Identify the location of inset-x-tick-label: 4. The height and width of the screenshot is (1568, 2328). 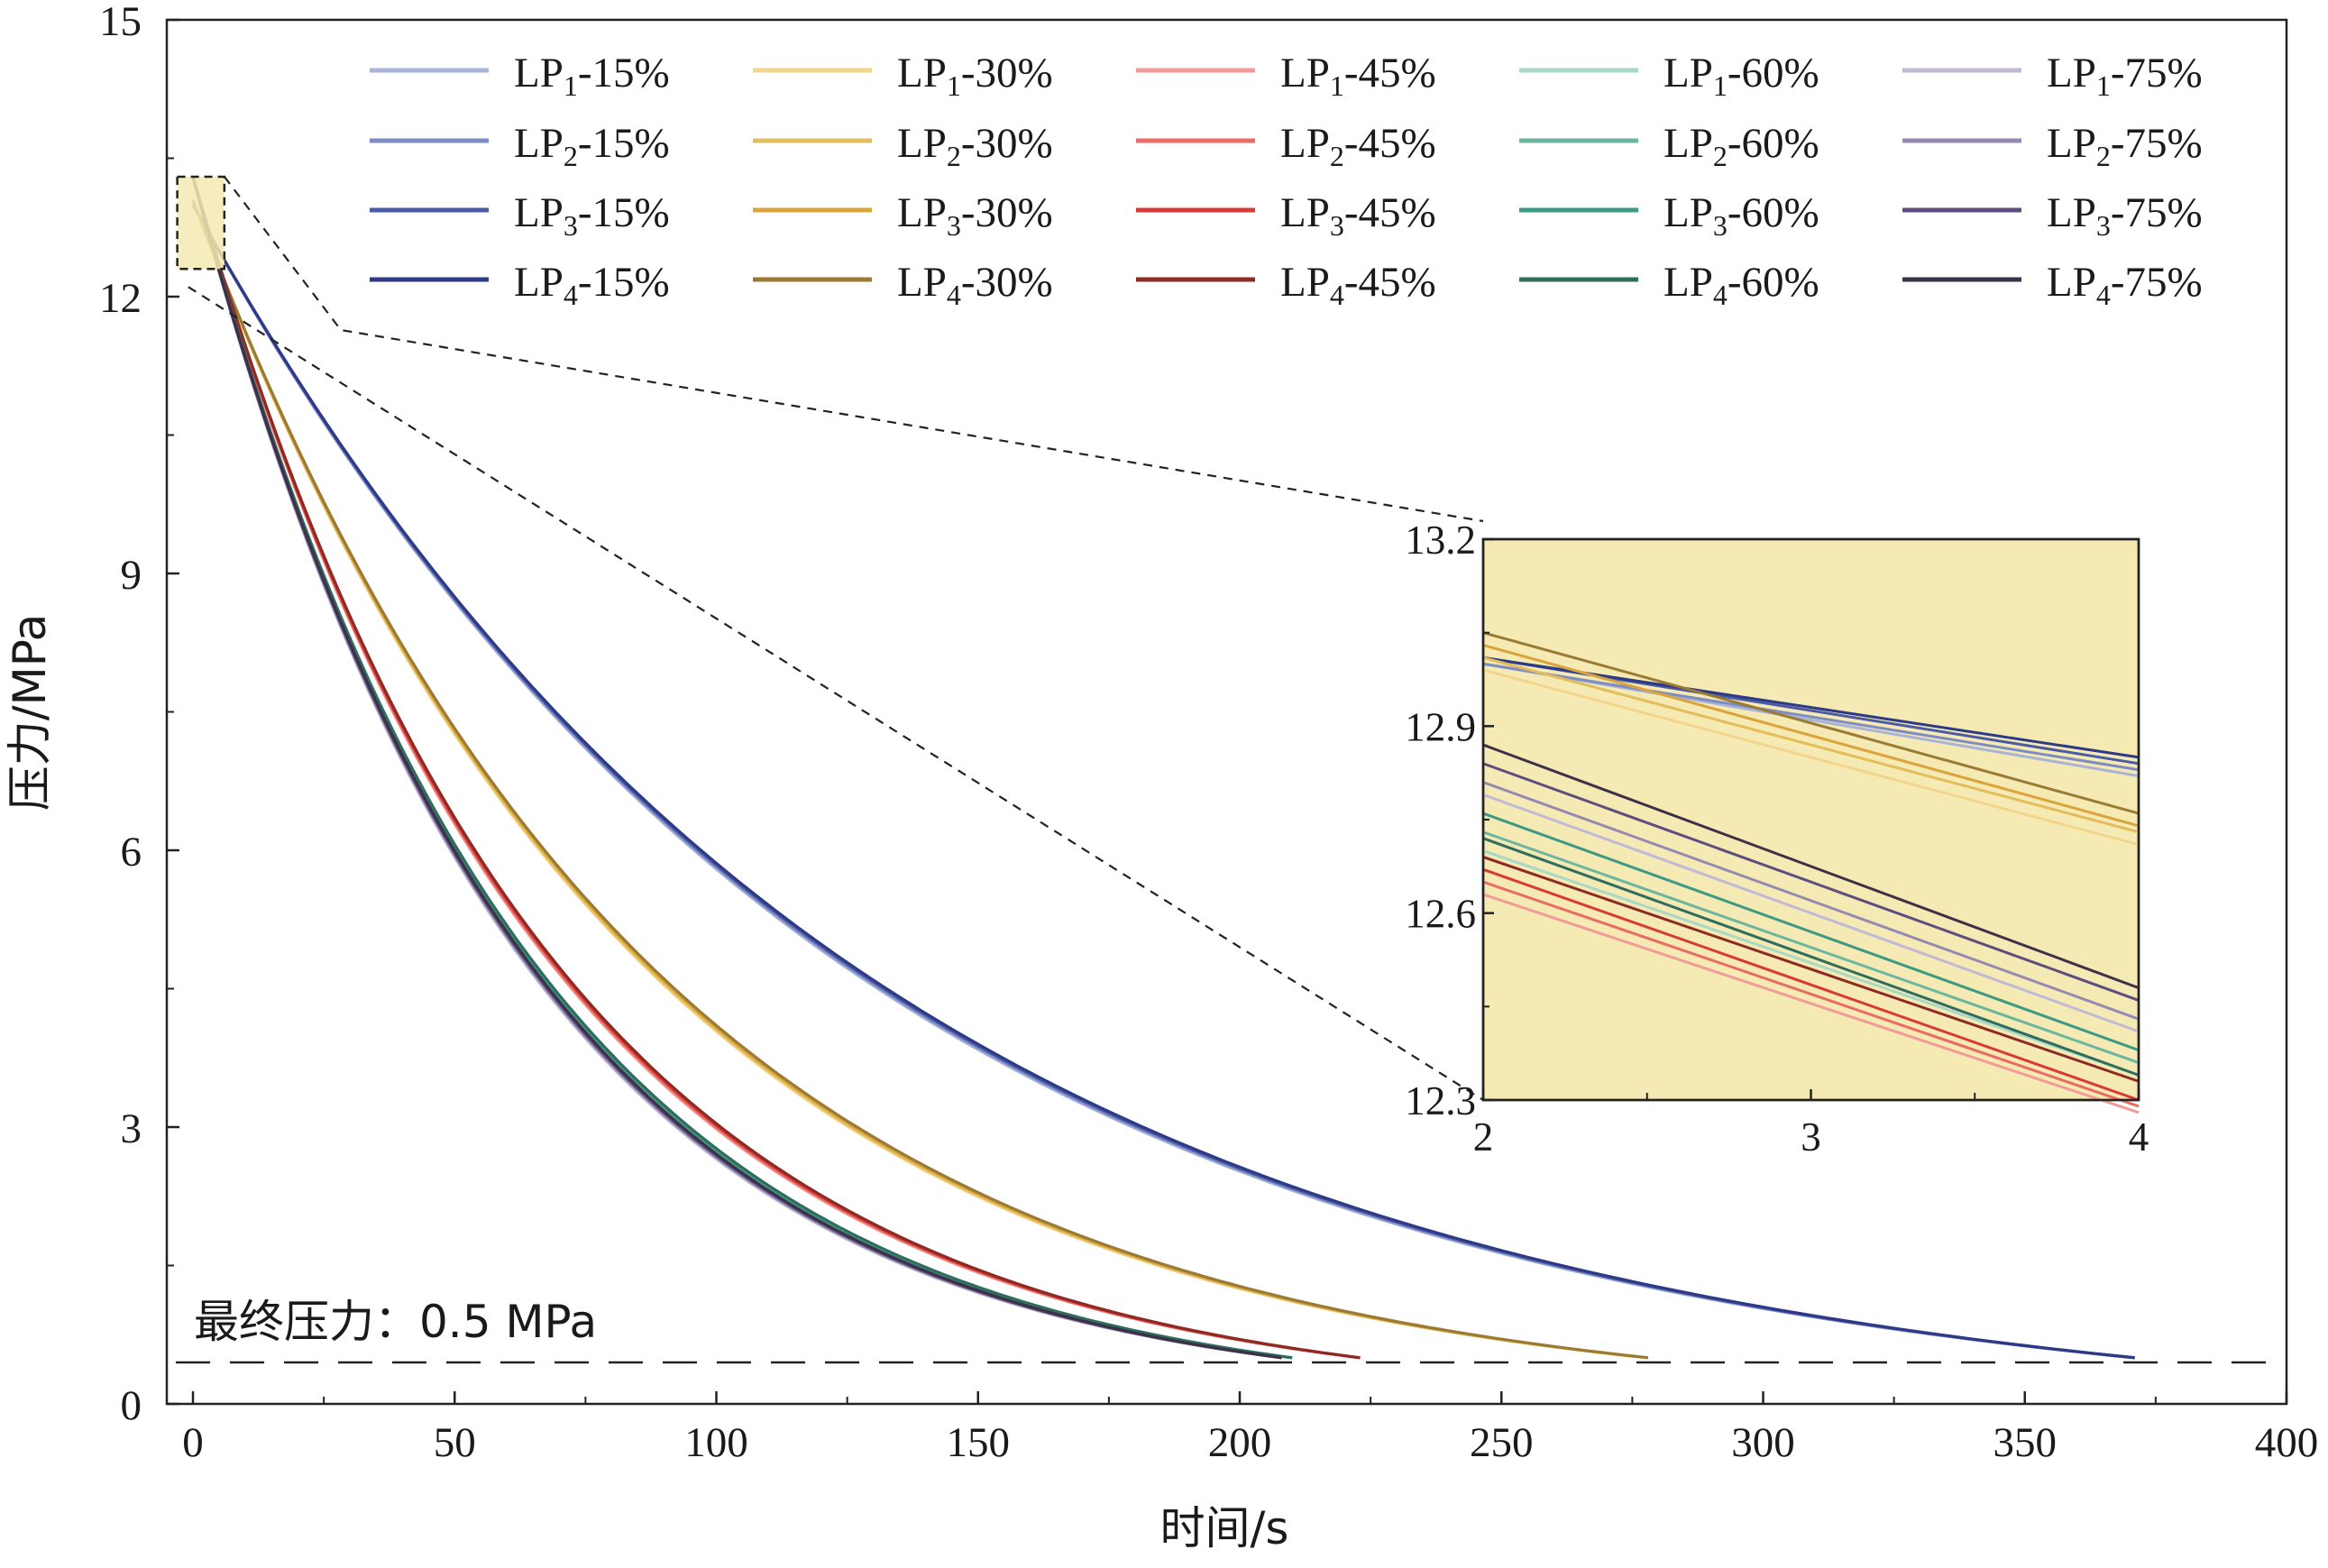
(2139, 1137).